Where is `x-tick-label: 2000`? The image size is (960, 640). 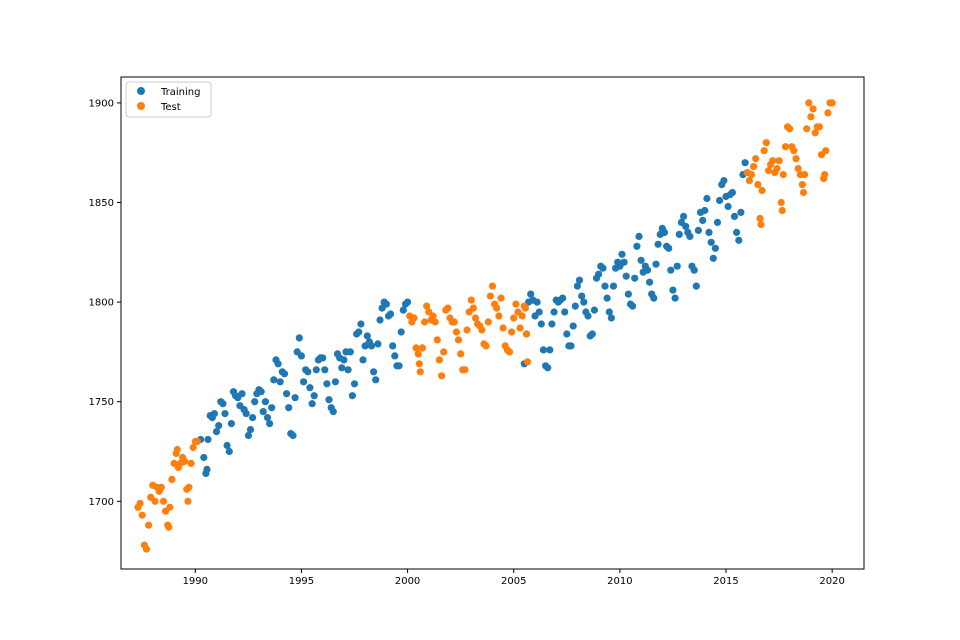 x-tick-label: 2000 is located at coordinates (407, 581).